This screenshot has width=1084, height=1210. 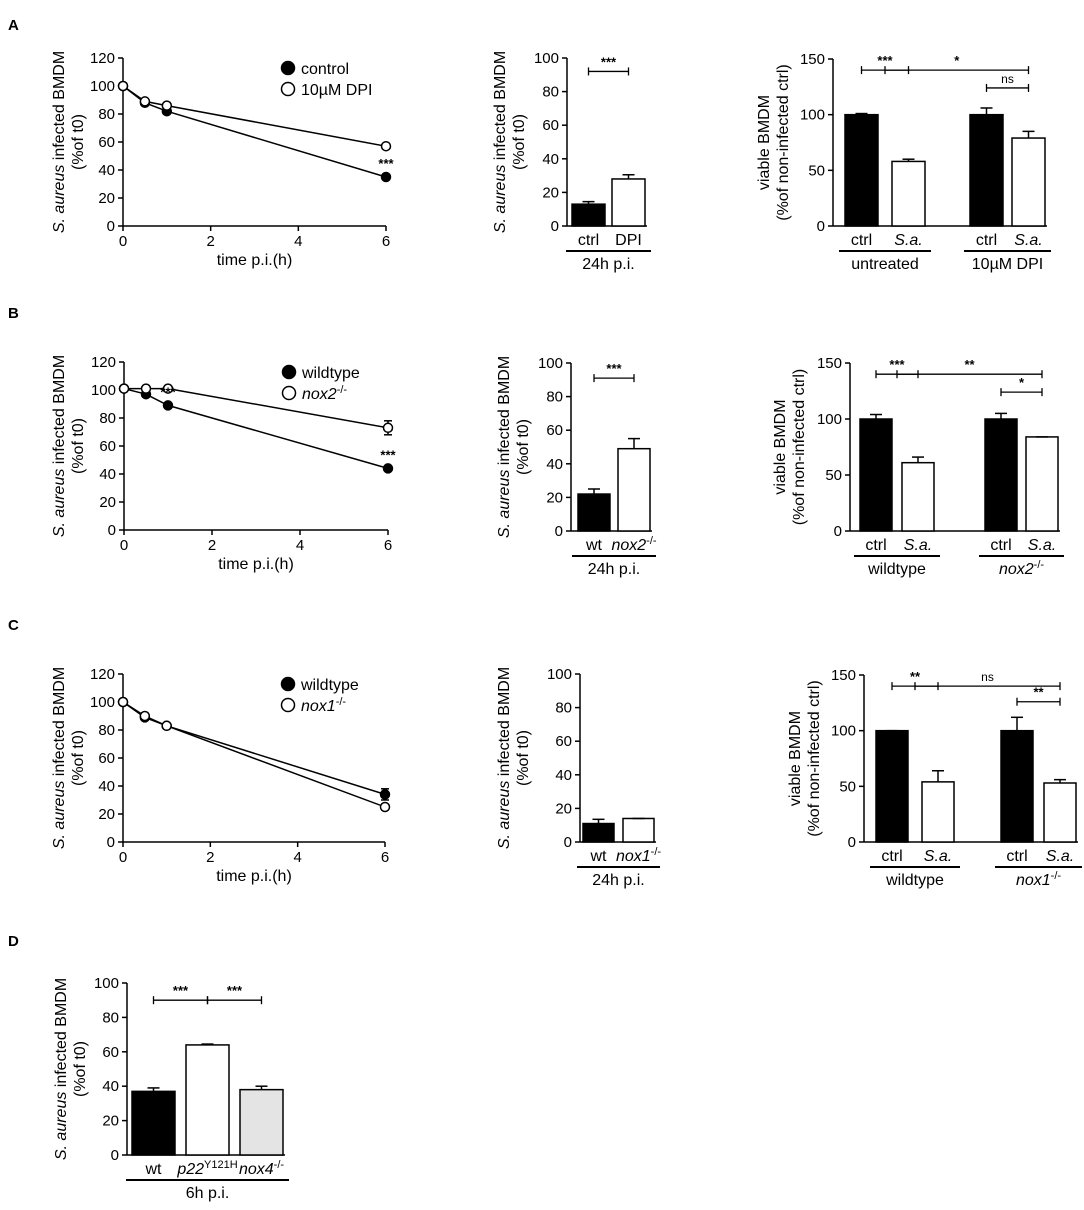 I want to click on group-label: 24h p.i., so click(x=618, y=880).